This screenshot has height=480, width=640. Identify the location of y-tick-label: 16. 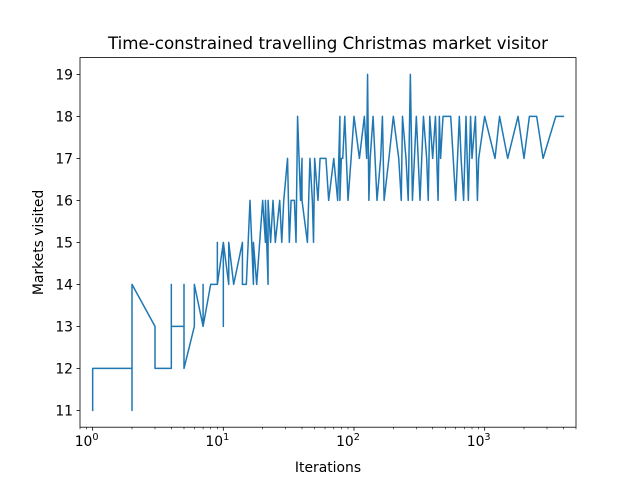
(64, 201).